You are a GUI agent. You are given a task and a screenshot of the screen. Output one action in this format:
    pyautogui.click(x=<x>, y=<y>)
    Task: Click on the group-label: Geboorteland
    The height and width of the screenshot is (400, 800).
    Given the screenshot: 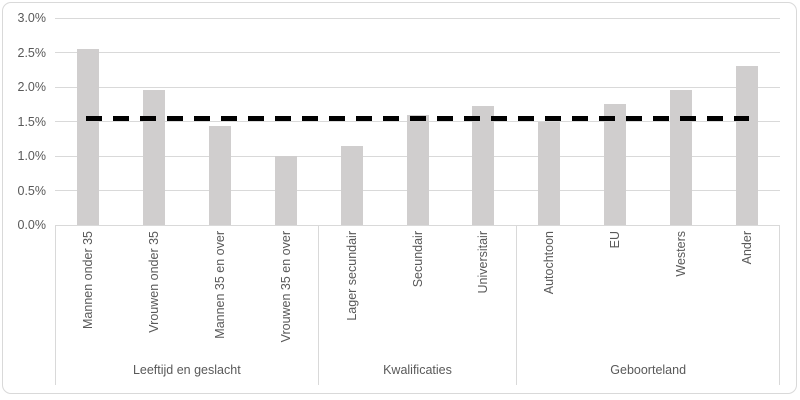 What is the action you would take?
    pyautogui.click(x=648, y=370)
    